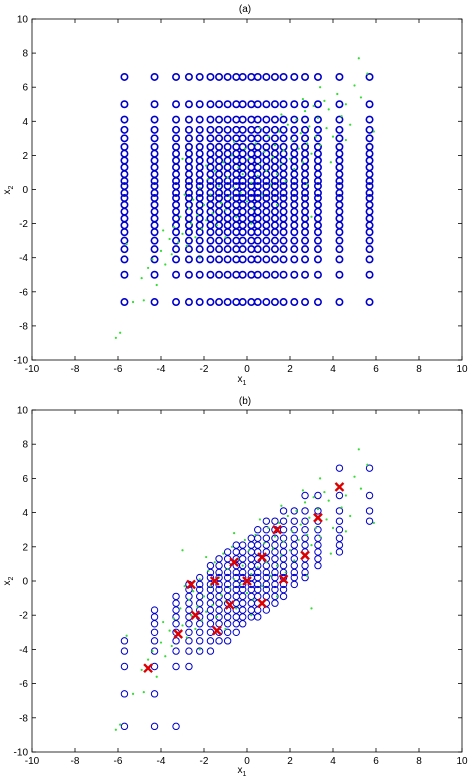  Describe the element at coordinates (419, 761) in the screenshot. I see `x-tick-label: 8` at that location.